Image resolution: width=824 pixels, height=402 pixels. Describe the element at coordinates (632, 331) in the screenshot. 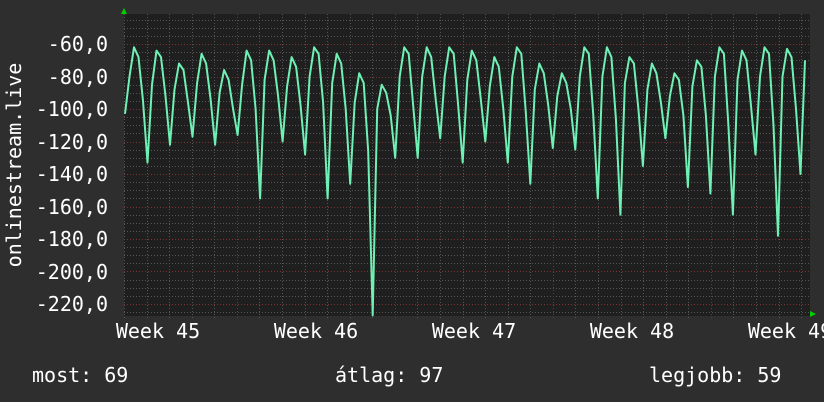

I see `x-tick-label: Week 48` at that location.